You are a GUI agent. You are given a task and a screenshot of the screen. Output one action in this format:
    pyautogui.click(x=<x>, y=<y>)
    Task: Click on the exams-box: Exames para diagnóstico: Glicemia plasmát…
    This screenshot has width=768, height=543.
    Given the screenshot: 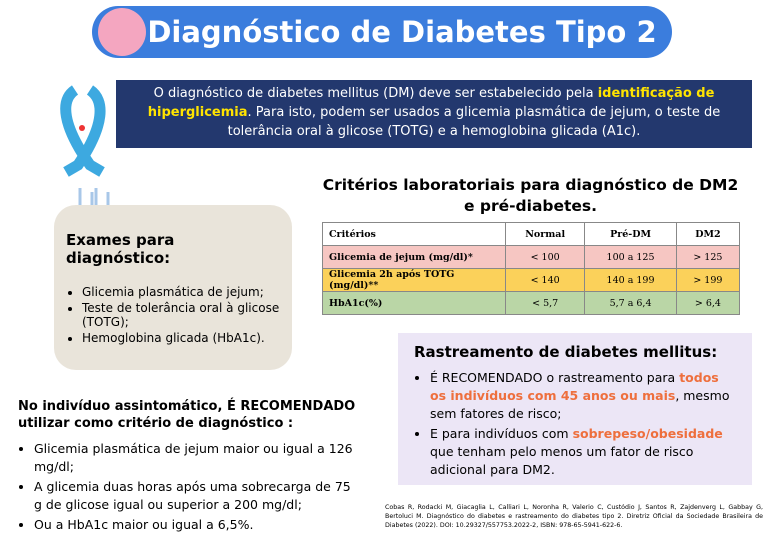 What is the action you would take?
    pyautogui.click(x=173, y=287)
    